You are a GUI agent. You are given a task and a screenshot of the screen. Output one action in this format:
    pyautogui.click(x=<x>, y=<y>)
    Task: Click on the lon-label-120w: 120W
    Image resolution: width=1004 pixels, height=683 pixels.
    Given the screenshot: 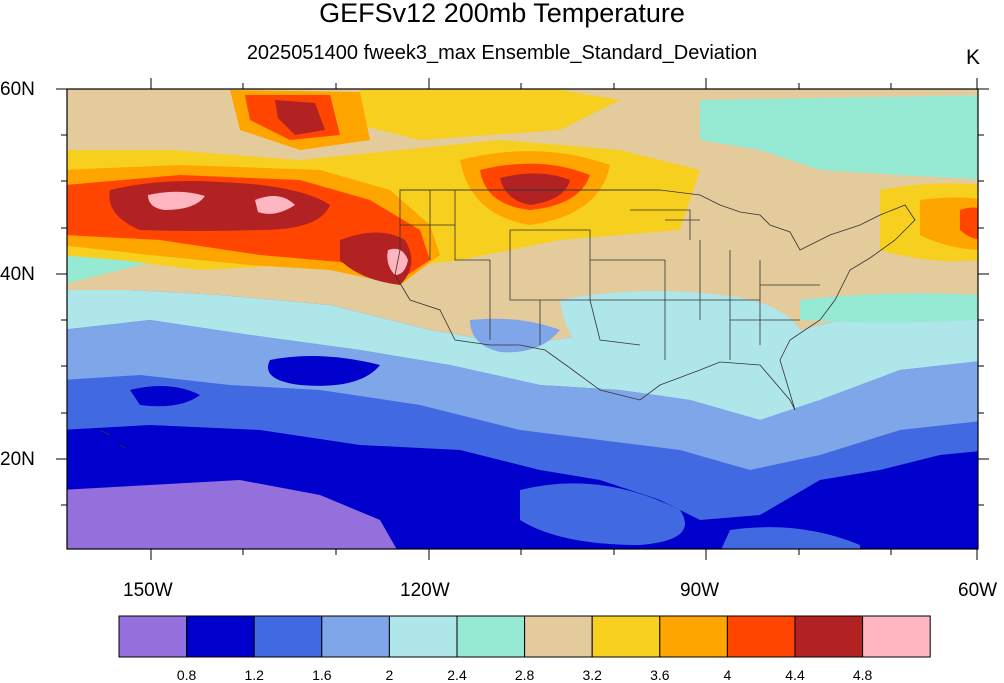 What is the action you would take?
    pyautogui.click(x=425, y=590)
    